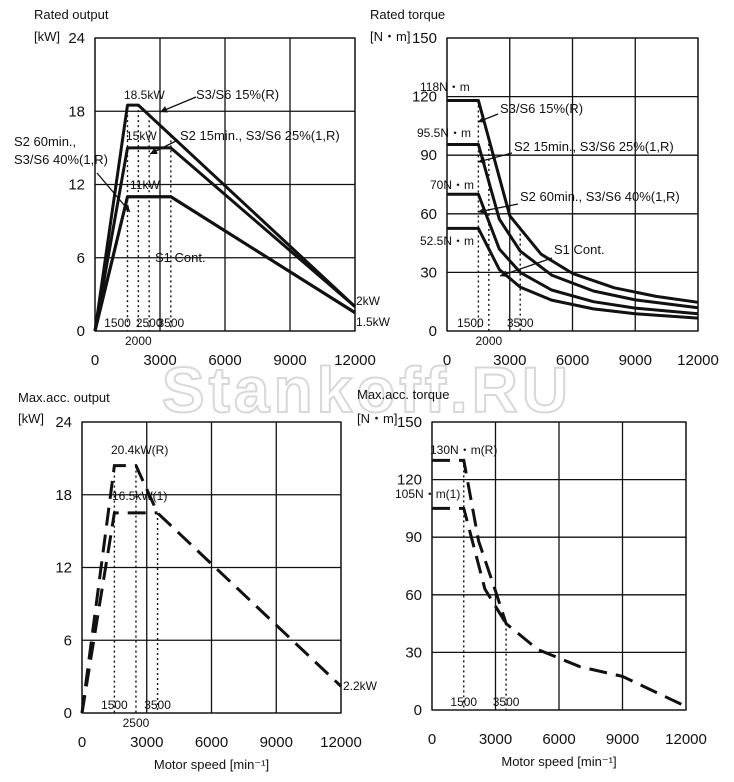 Image resolution: width=734 pixels, height=782 pixels. I want to click on annotation-label: S2 15min., S3/S6 25%(1,R), so click(594, 146).